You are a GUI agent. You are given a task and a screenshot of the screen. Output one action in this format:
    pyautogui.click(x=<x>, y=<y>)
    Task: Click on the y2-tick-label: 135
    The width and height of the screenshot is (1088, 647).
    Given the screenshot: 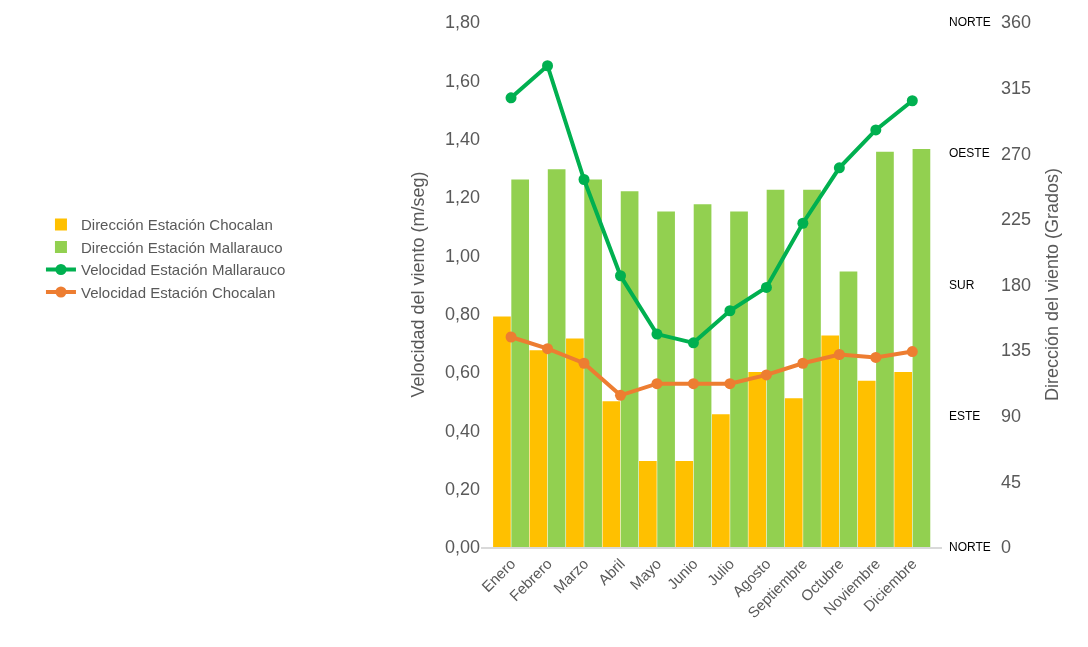 What is the action you would take?
    pyautogui.click(x=1015, y=350)
    